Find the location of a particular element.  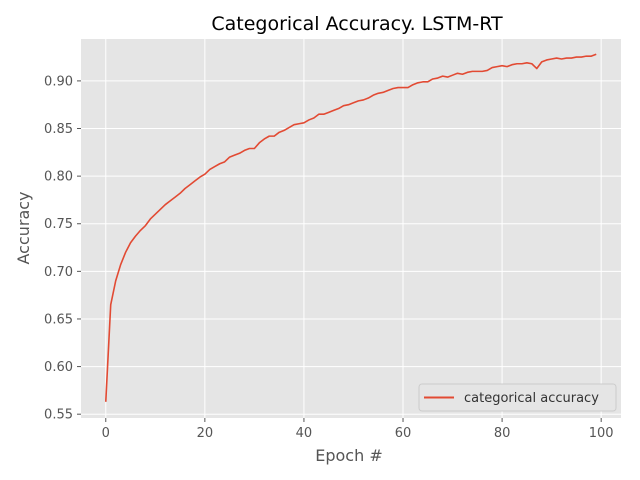

y-tick-label: 0.55 is located at coordinates (58, 415).